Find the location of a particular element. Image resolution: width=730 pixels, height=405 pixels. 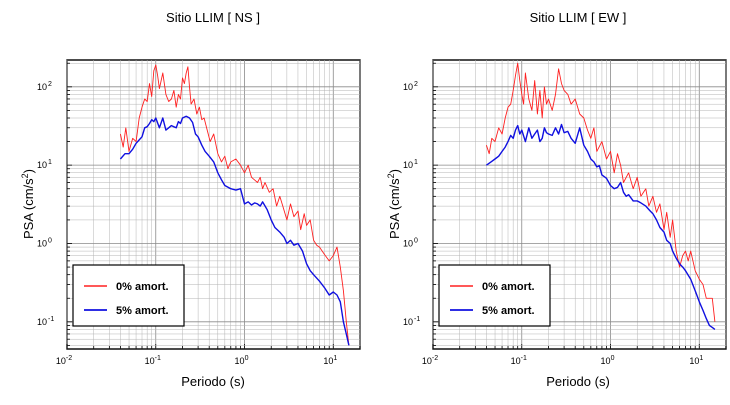

ns-x-tick-label: 10⁻² is located at coordinates (64, 360).